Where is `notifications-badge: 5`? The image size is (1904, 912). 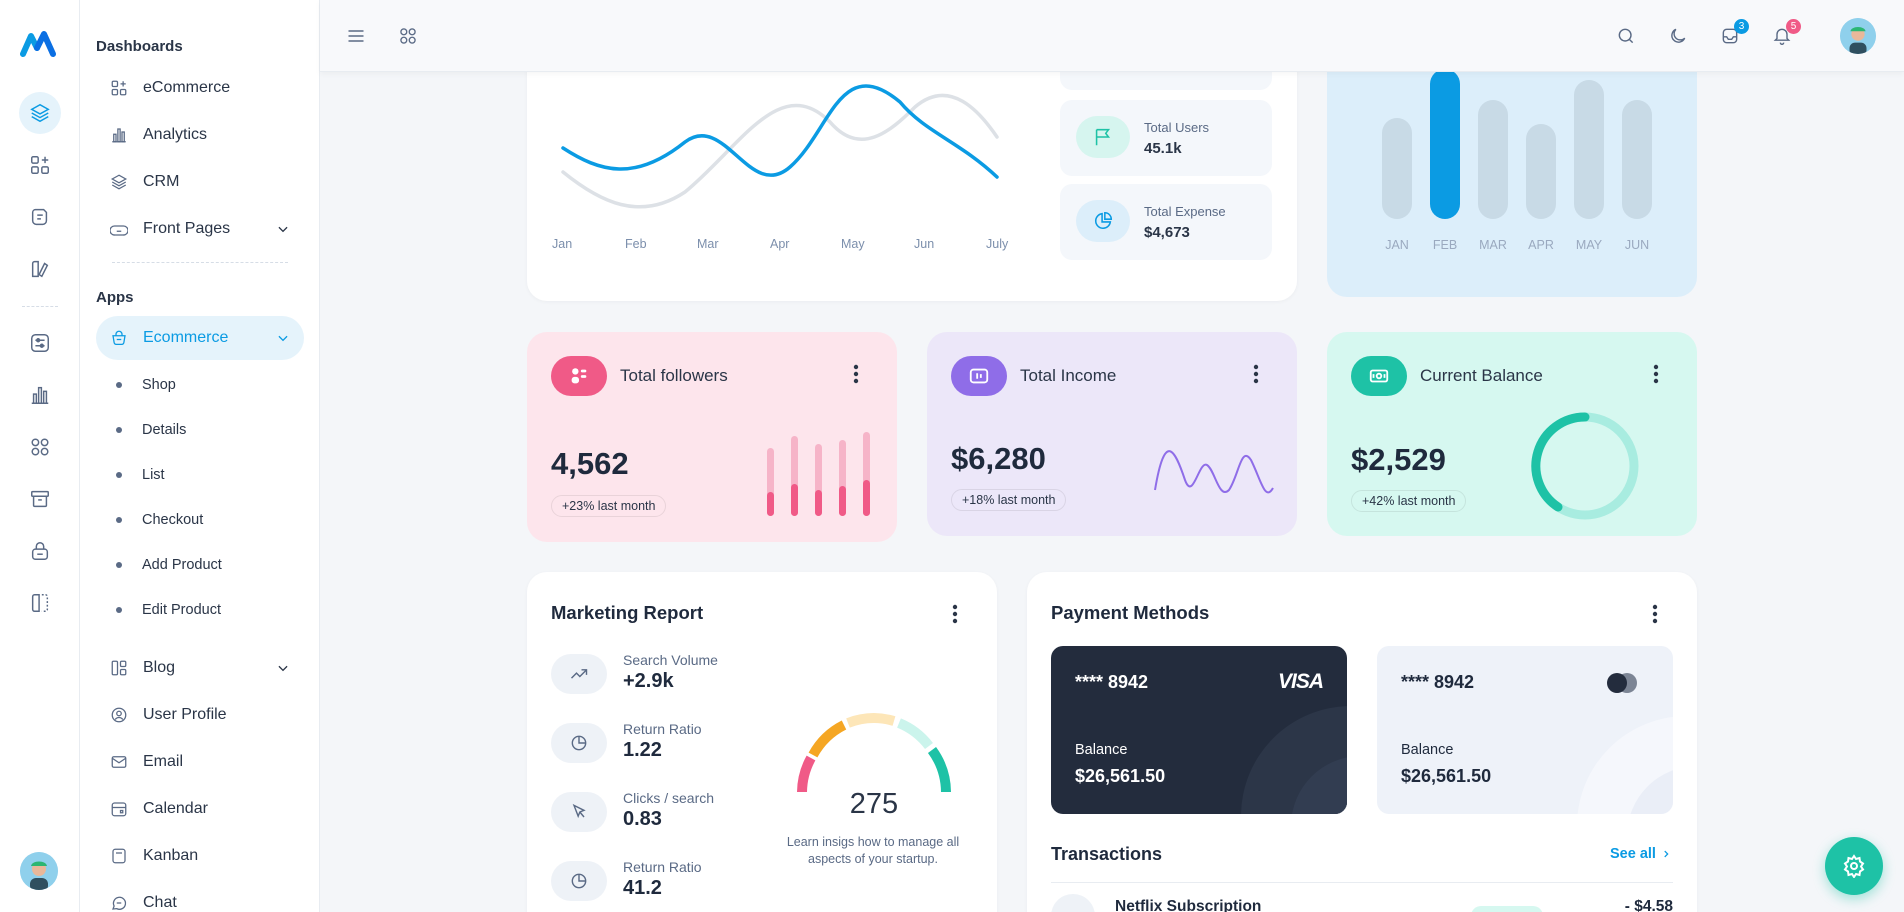
notifications-badge: 5 is located at coordinates (1793, 26).